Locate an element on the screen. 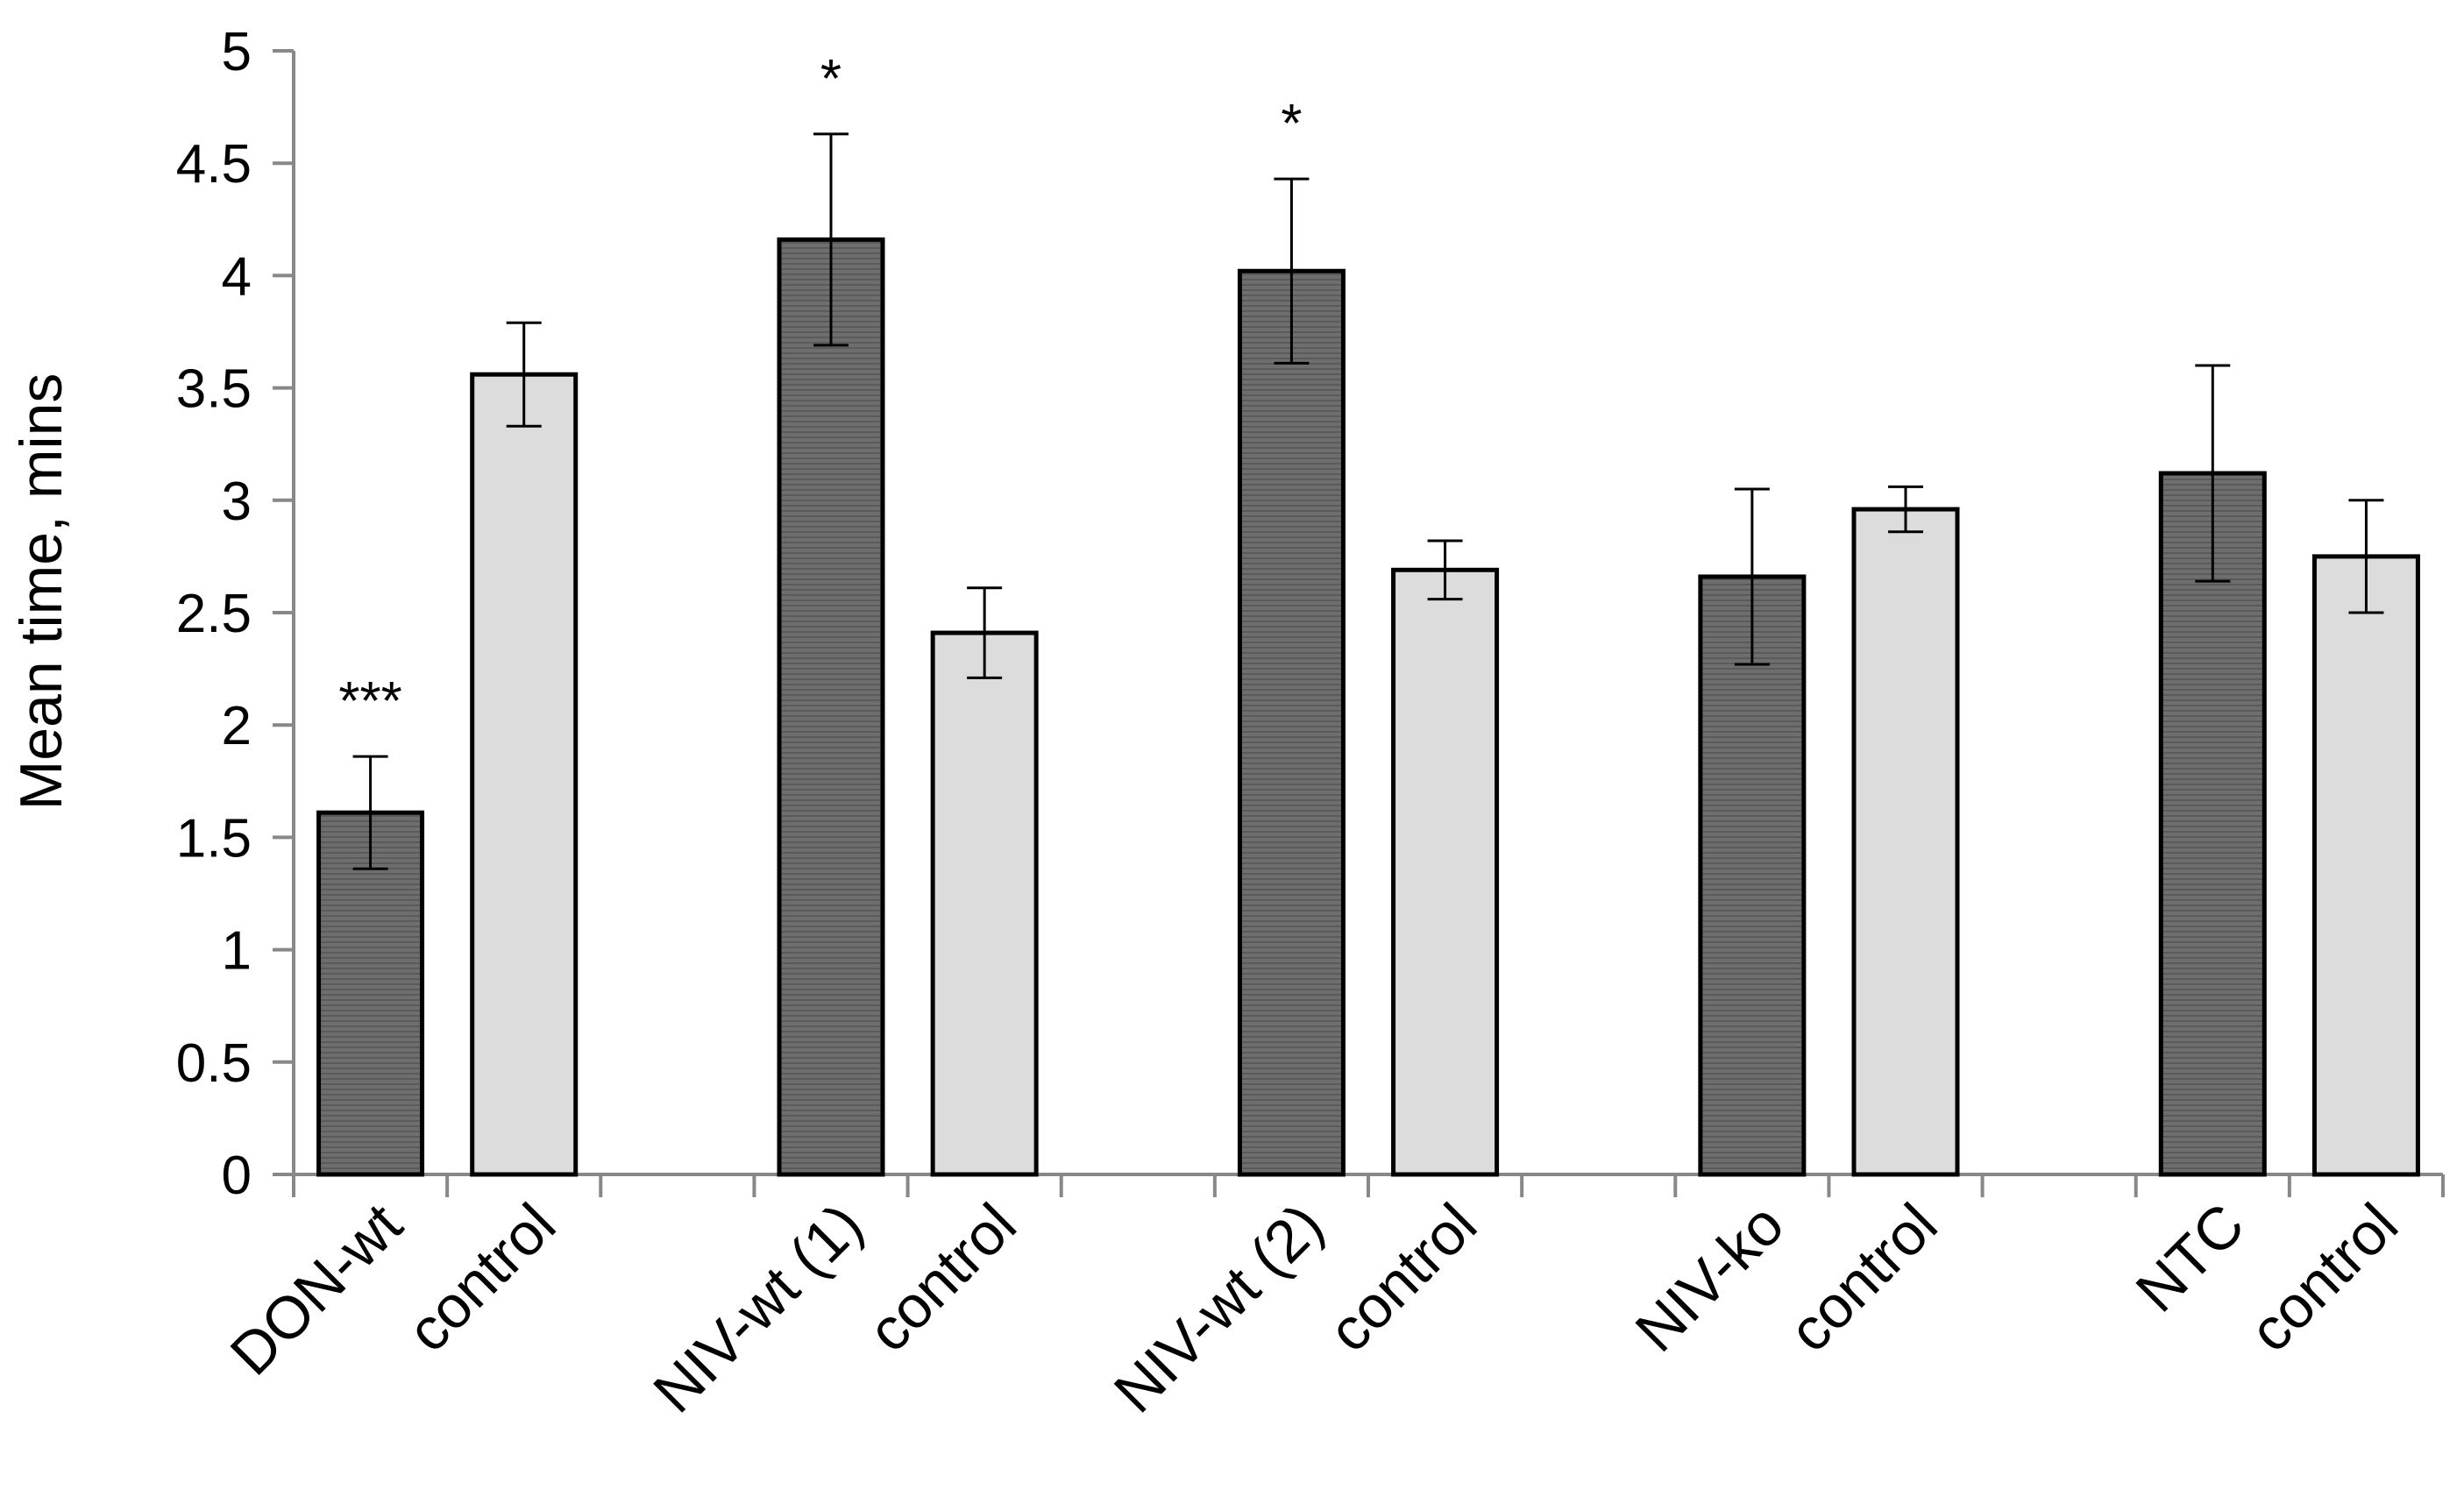 The image size is (2464, 1511). x-category-label: NIV-wt (1) is located at coordinates (758, 1308).